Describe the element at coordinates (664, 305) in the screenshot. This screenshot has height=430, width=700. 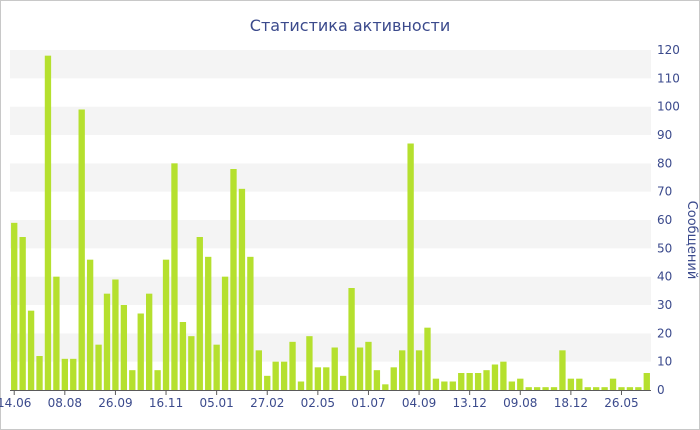
I see `y-tick-label: 30` at that location.